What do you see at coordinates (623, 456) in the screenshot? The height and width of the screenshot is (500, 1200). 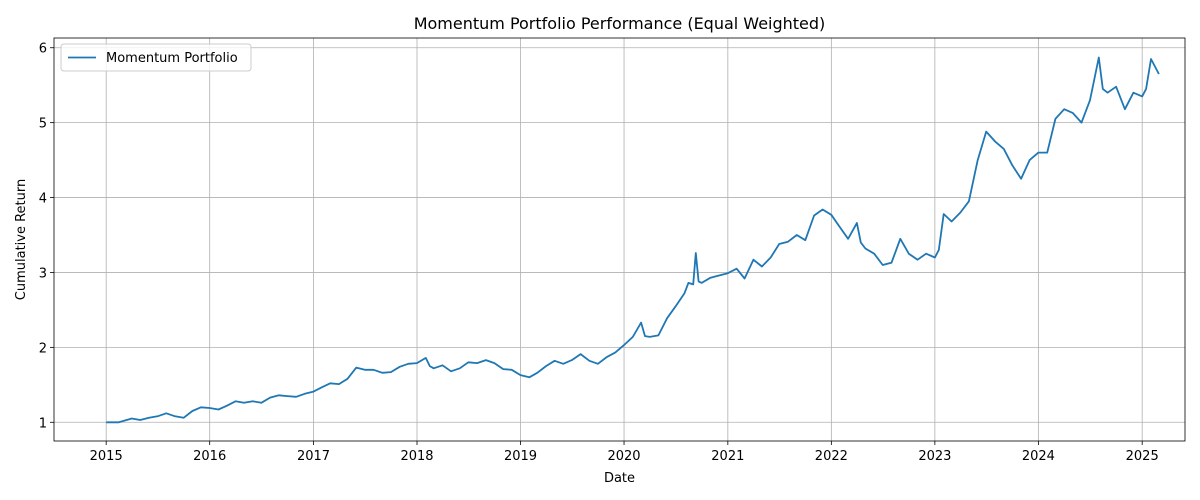 I see `x-tick-label: 2020` at bounding box center [623, 456].